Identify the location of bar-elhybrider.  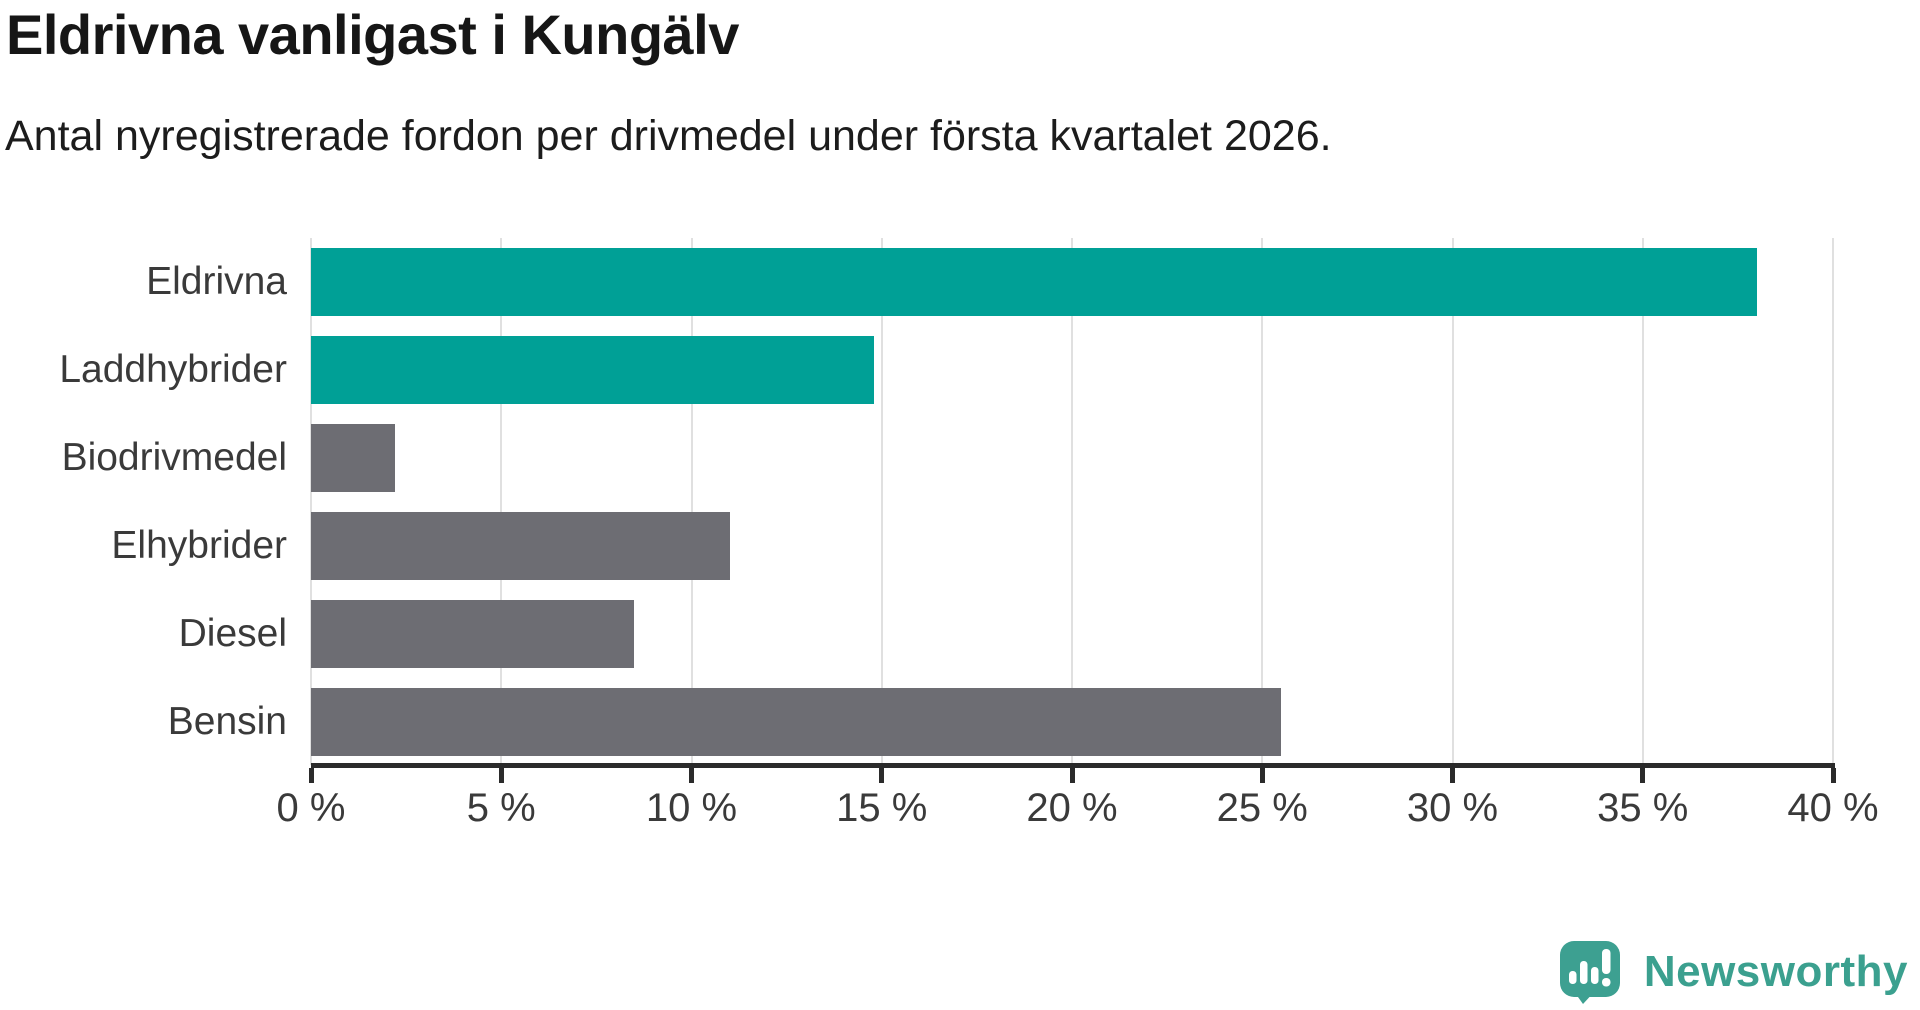
(520, 546).